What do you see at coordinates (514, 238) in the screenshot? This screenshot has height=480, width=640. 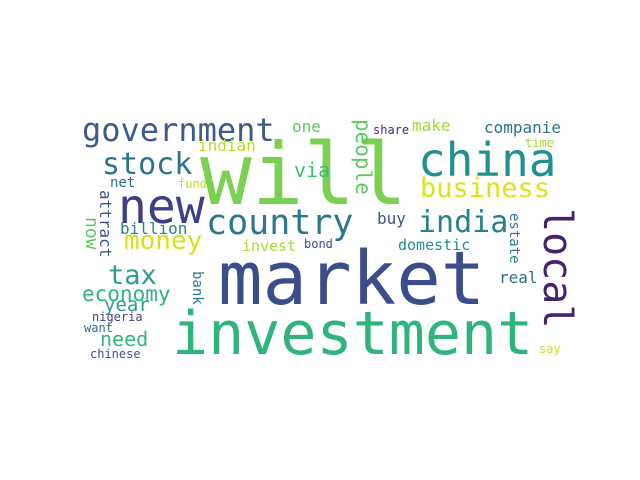 I see `word-estate: estate` at bounding box center [514, 238].